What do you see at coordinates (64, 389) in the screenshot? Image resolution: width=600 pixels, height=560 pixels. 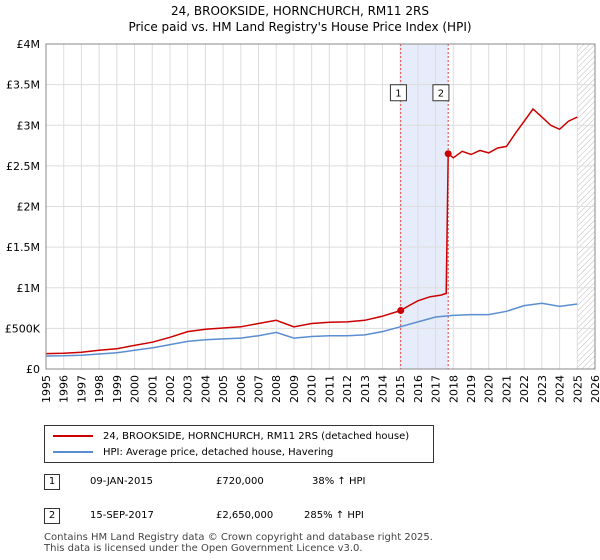 I see `x-tick-label: 1996` at bounding box center [64, 389].